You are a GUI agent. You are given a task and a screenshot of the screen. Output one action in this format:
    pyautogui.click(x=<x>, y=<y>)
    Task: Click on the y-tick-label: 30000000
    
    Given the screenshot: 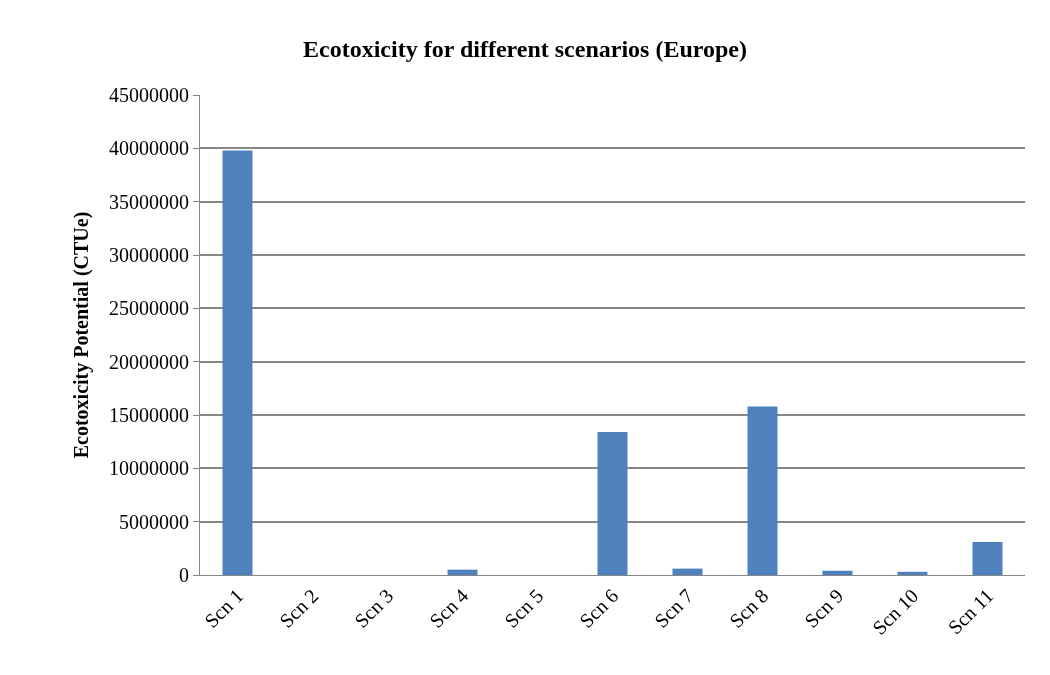 What is the action you would take?
    pyautogui.click(x=149, y=255)
    